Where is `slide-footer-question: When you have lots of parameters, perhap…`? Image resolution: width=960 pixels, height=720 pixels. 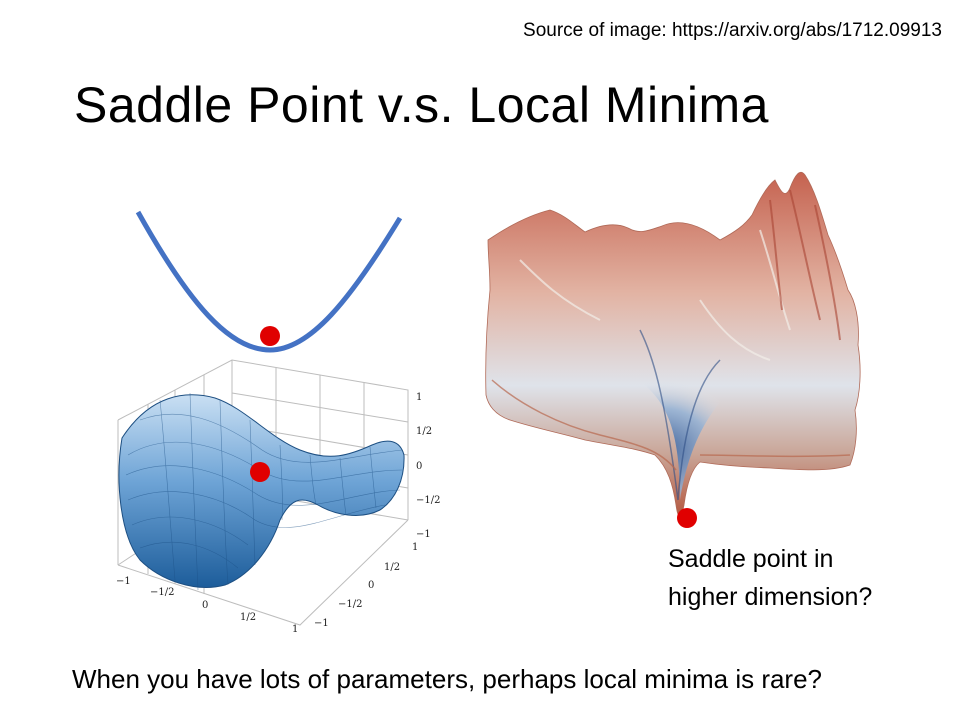 slide-footer-question: When you have lots of parameters, perhap… is located at coordinates (447, 679).